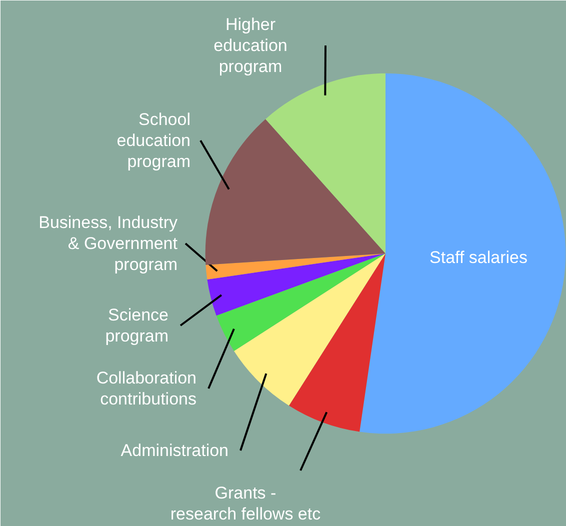  What do you see at coordinates (246, 504) in the screenshot?
I see `slice-label: Grants - research fellows etc` at bounding box center [246, 504].